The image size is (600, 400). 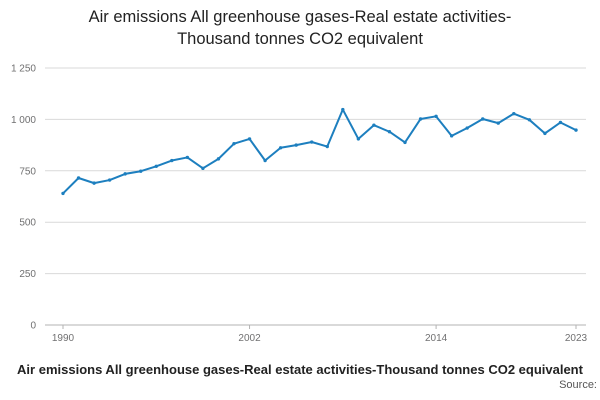 I want to click on x-axis: 1990 2002 2014 2023, so click(x=320, y=334).